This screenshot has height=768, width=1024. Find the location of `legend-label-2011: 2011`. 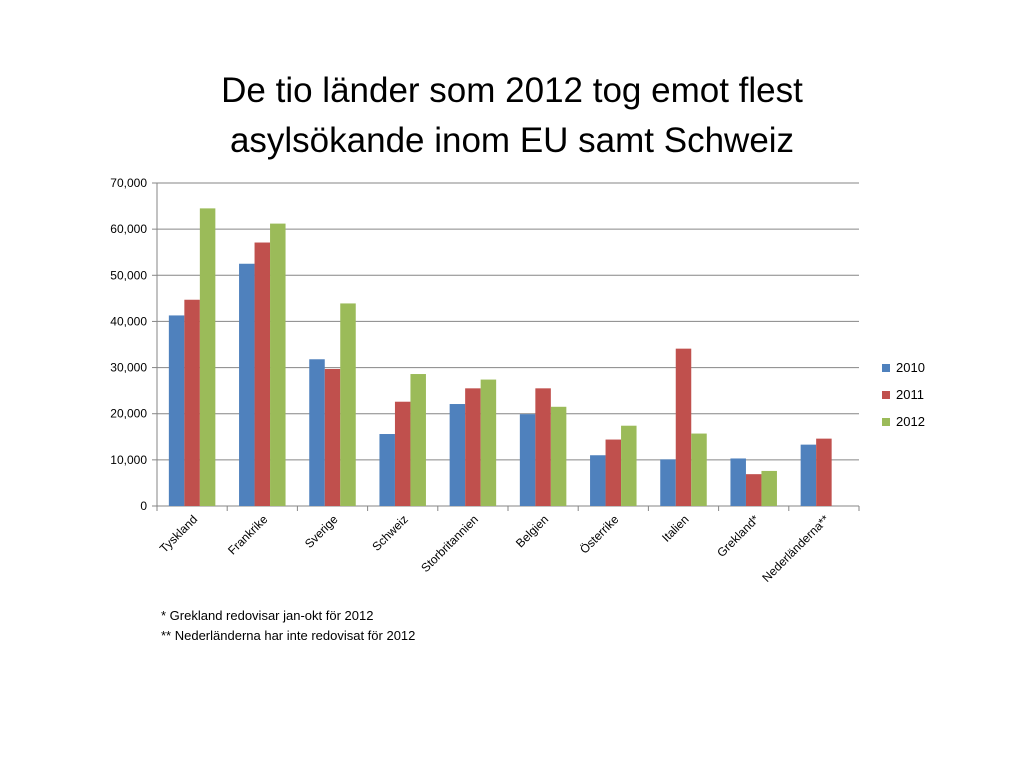

legend-label-2011: 2011 is located at coordinates (910, 394).